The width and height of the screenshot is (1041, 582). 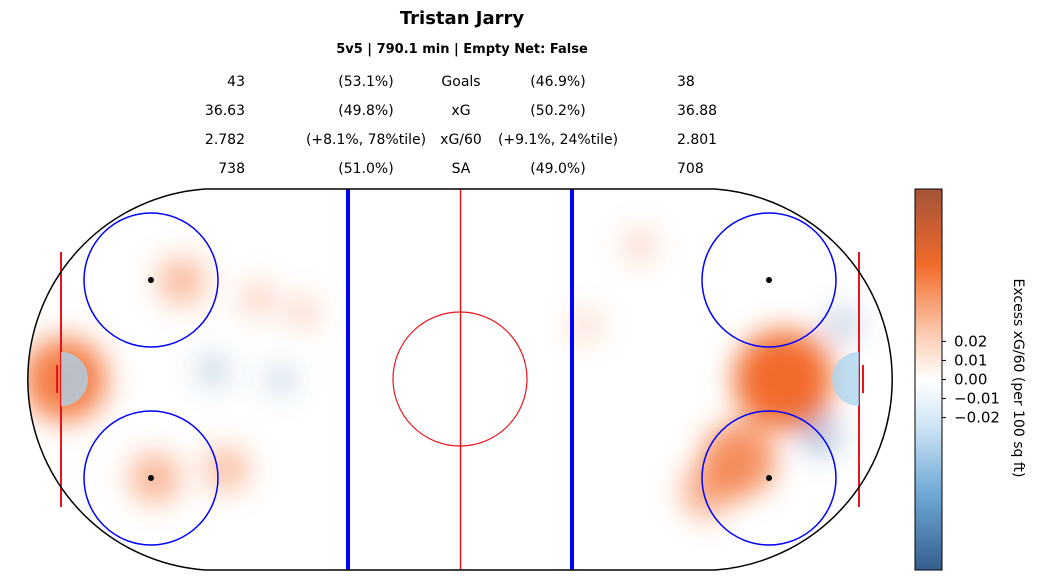 What do you see at coordinates (558, 140) in the screenshot?
I see `stat-xg60-right-pct: (+9.1%, 24%tile)` at bounding box center [558, 140].